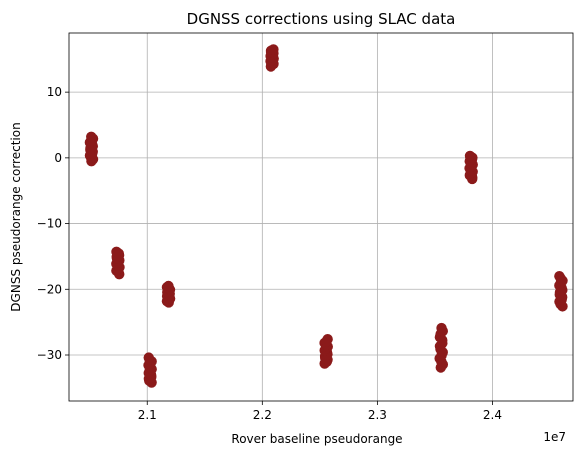 The width and height of the screenshot is (574, 455). What do you see at coordinates (316, 439) in the screenshot?
I see `x-axis-label: Rover baseline pseudorange` at bounding box center [316, 439].